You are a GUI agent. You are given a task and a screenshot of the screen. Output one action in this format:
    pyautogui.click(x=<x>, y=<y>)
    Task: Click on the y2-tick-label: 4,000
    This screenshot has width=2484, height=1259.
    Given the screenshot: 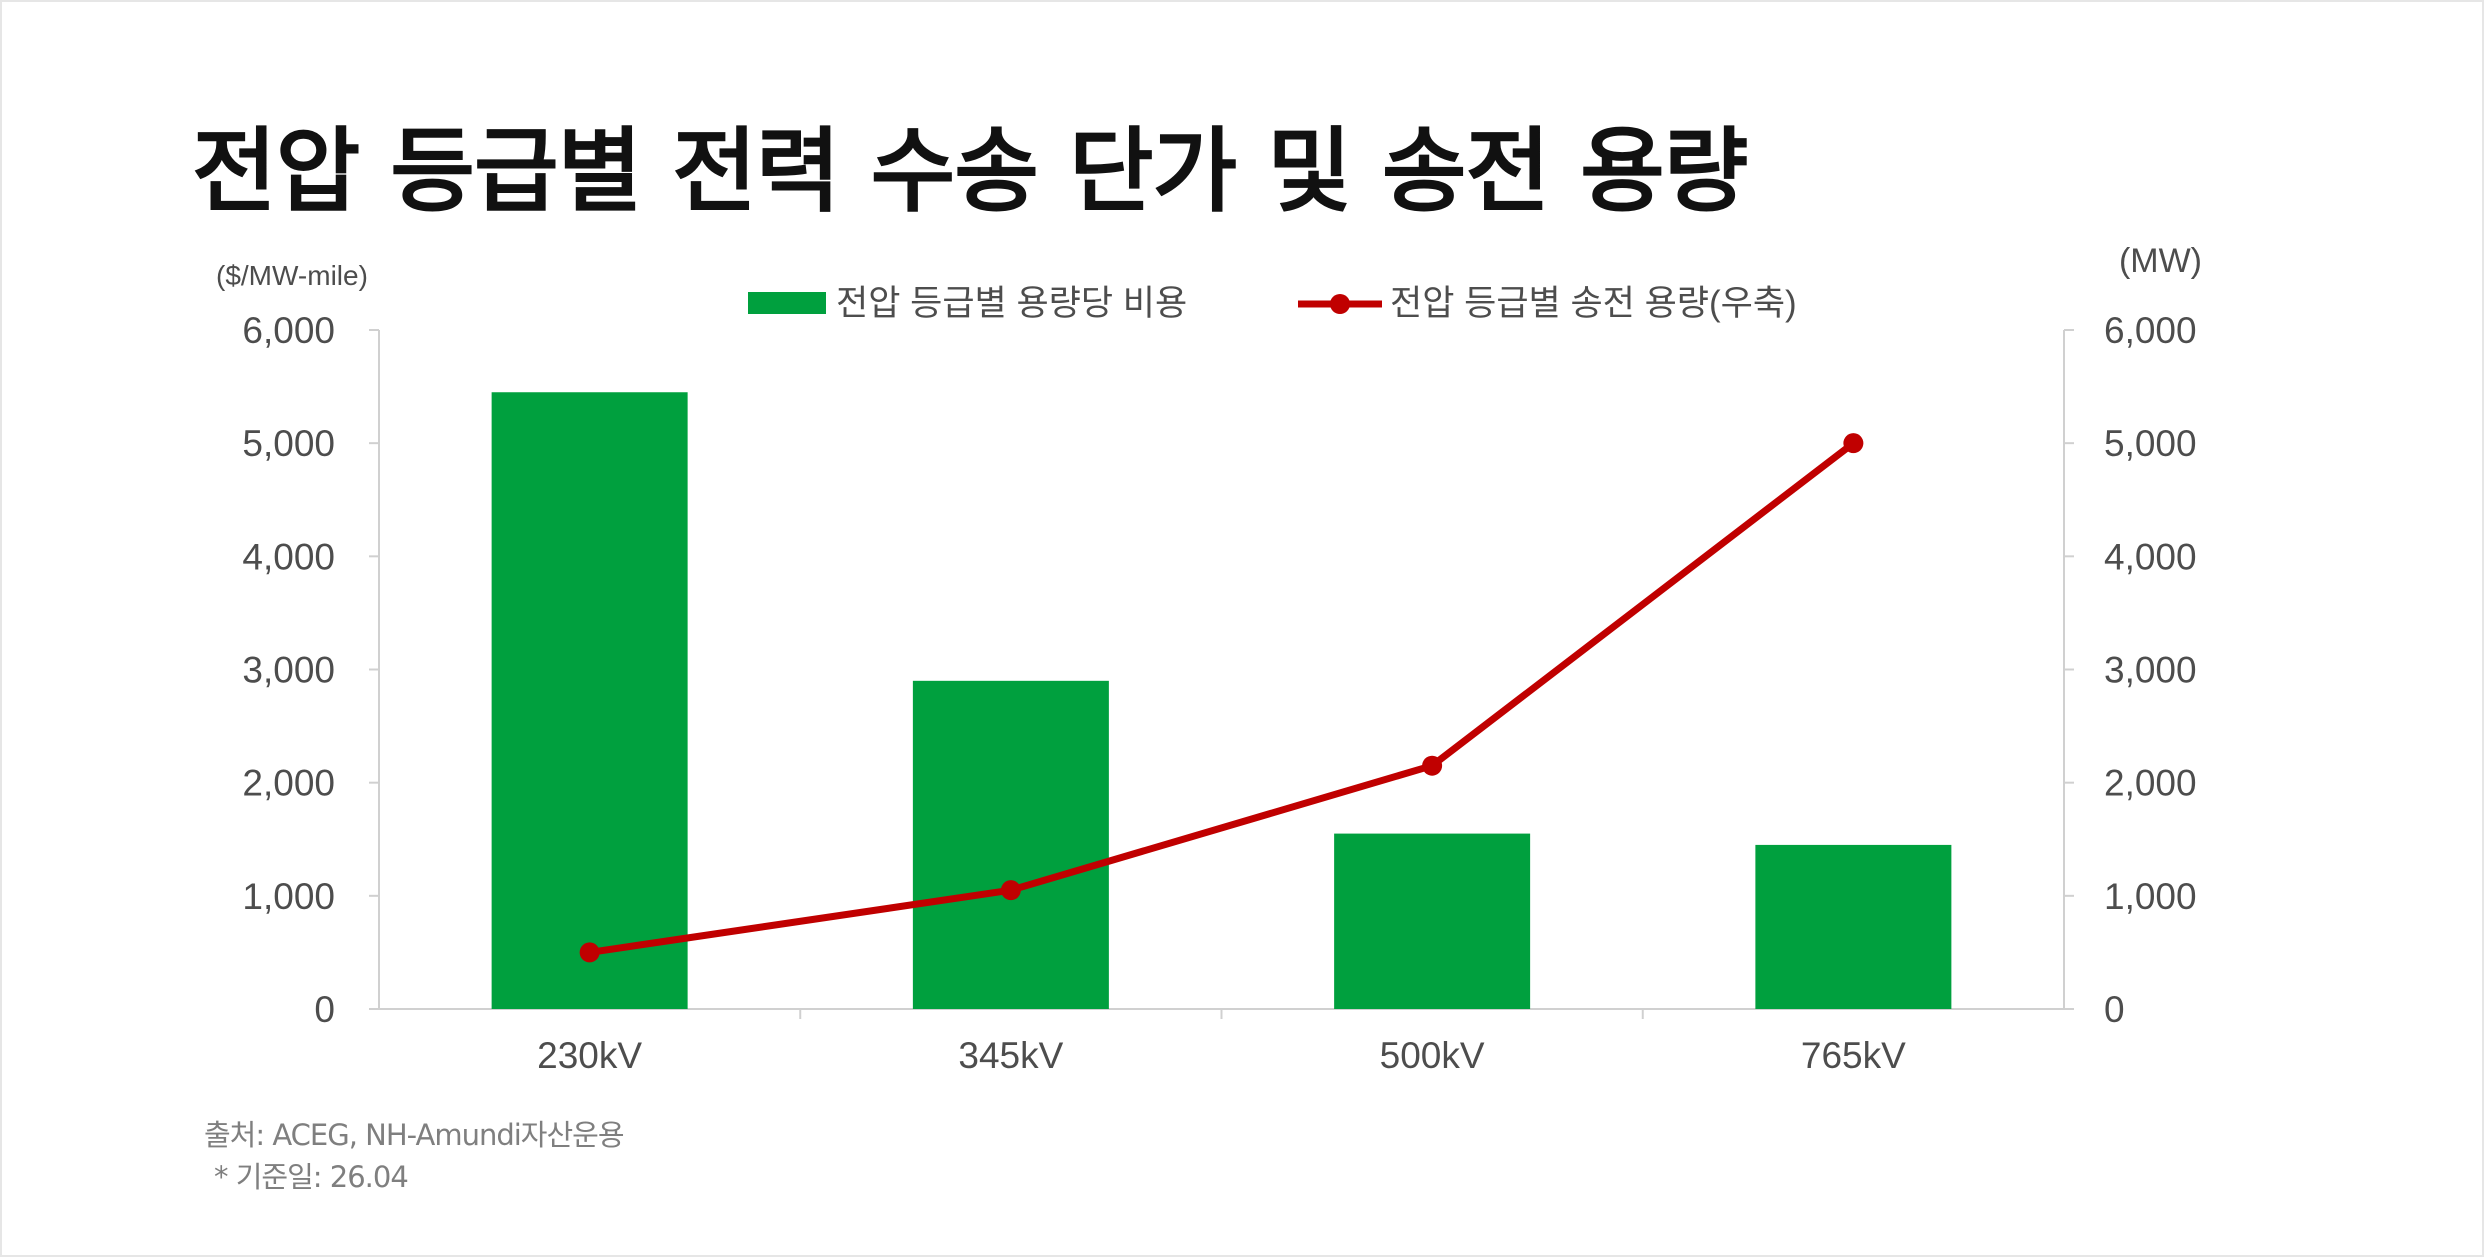 What is the action you would take?
    pyautogui.click(x=2150, y=556)
    